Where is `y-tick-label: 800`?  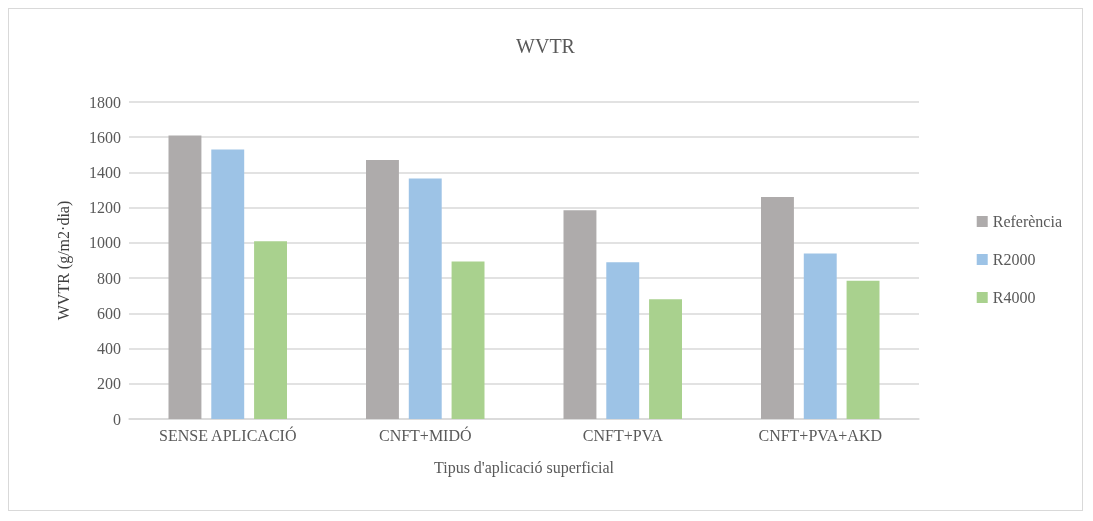
y-tick-label: 800 is located at coordinates (109, 278).